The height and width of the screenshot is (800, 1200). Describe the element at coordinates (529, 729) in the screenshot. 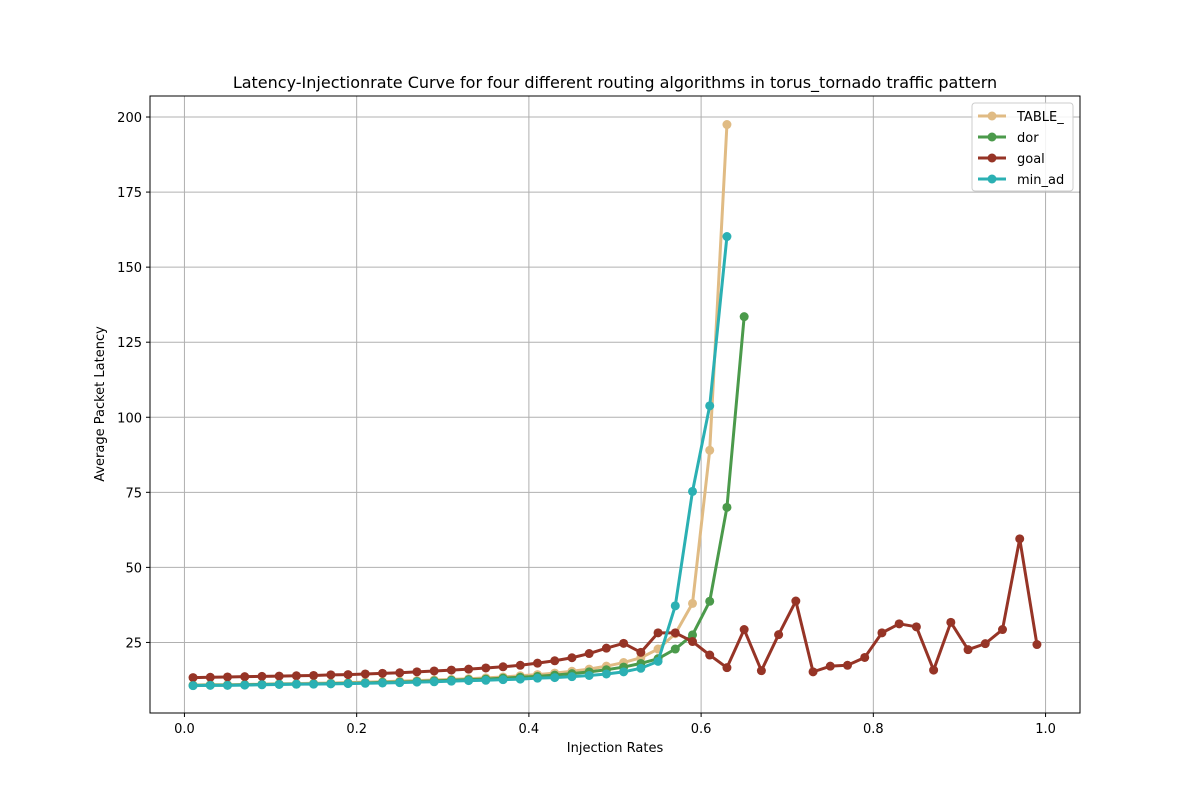

I see `x-tick-label: 0.4` at that location.